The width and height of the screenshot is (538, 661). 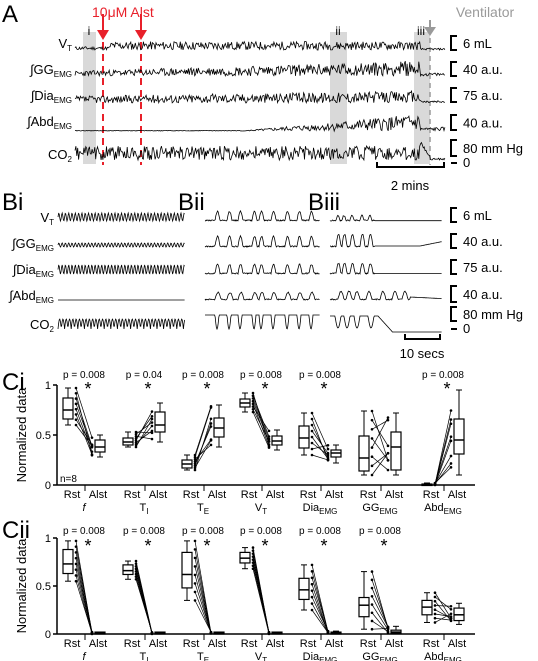 I want to click on ventilator-label: Ventilator, so click(x=485, y=12).